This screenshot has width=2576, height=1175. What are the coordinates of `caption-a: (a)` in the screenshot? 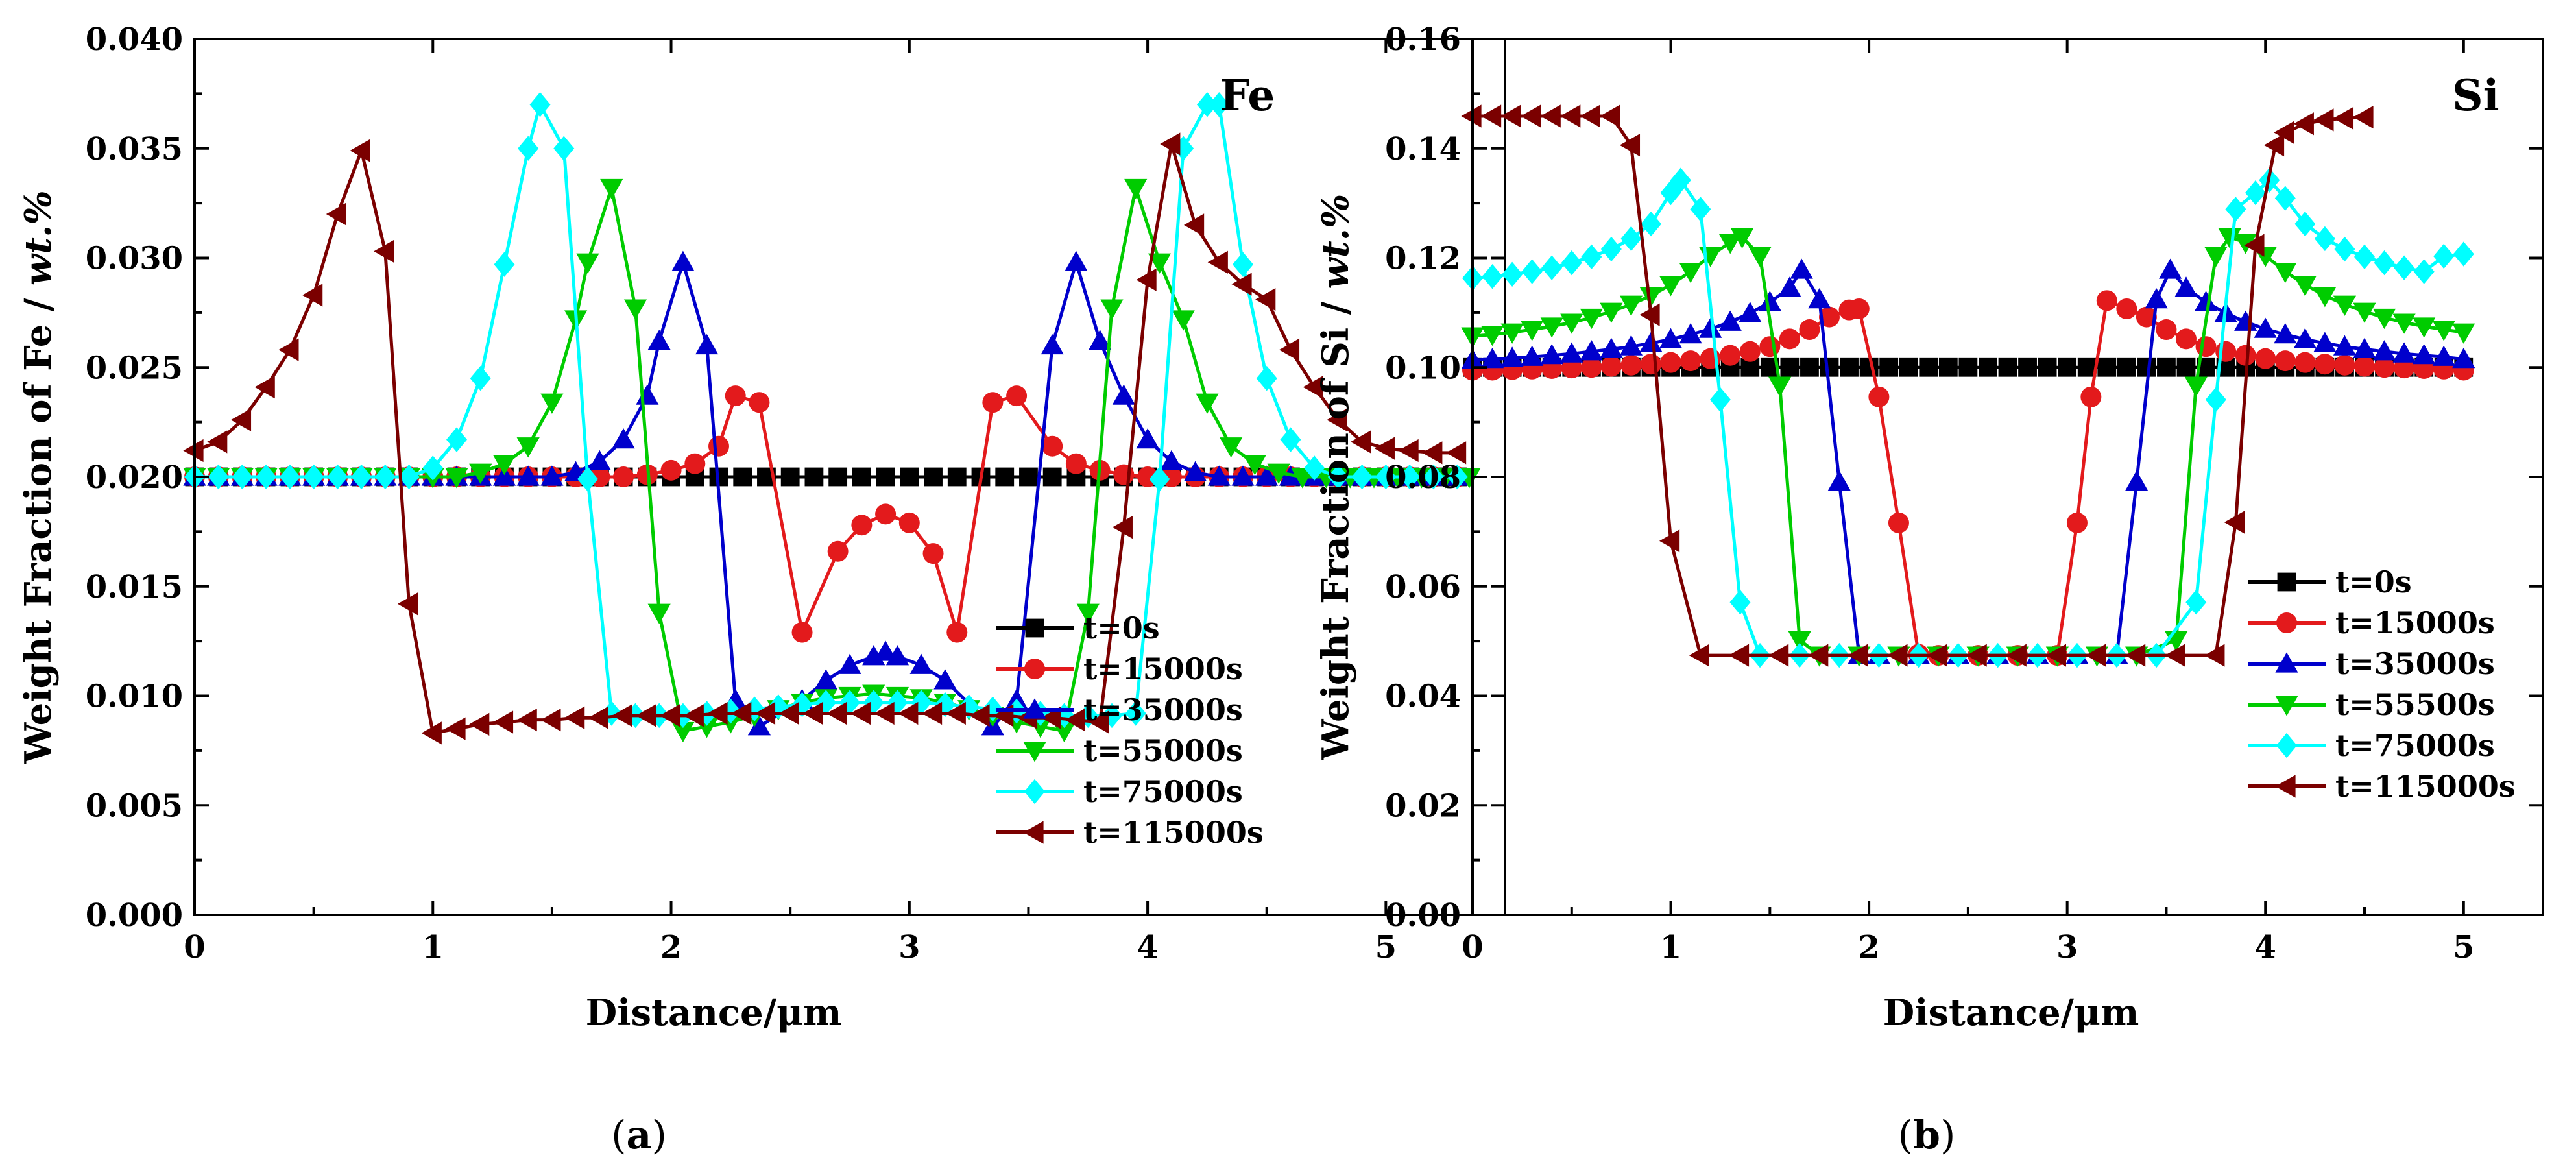 It's located at (639, 1135).